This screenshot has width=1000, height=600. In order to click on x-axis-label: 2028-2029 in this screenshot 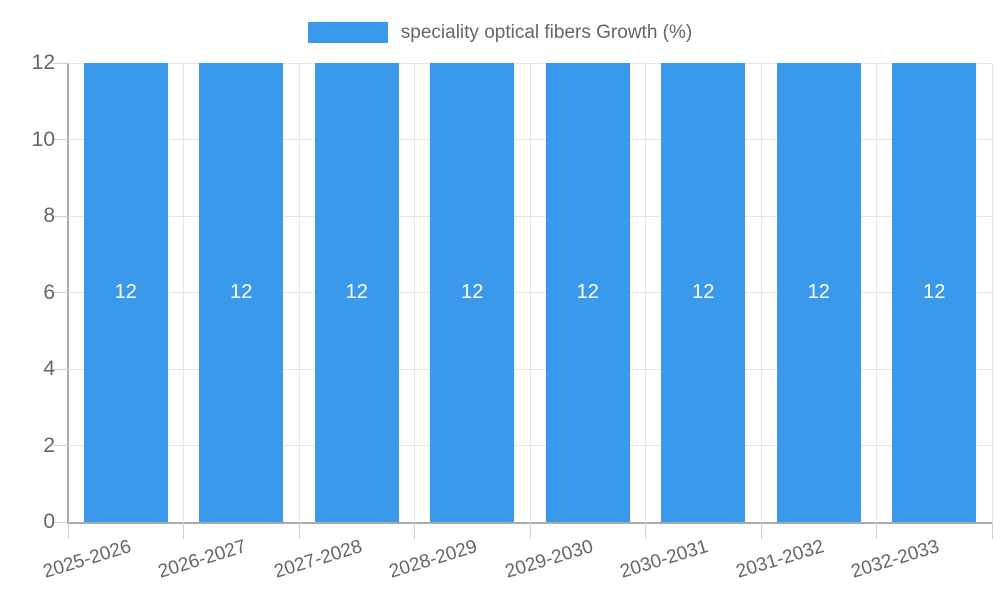, I will do `click(434, 559)`.